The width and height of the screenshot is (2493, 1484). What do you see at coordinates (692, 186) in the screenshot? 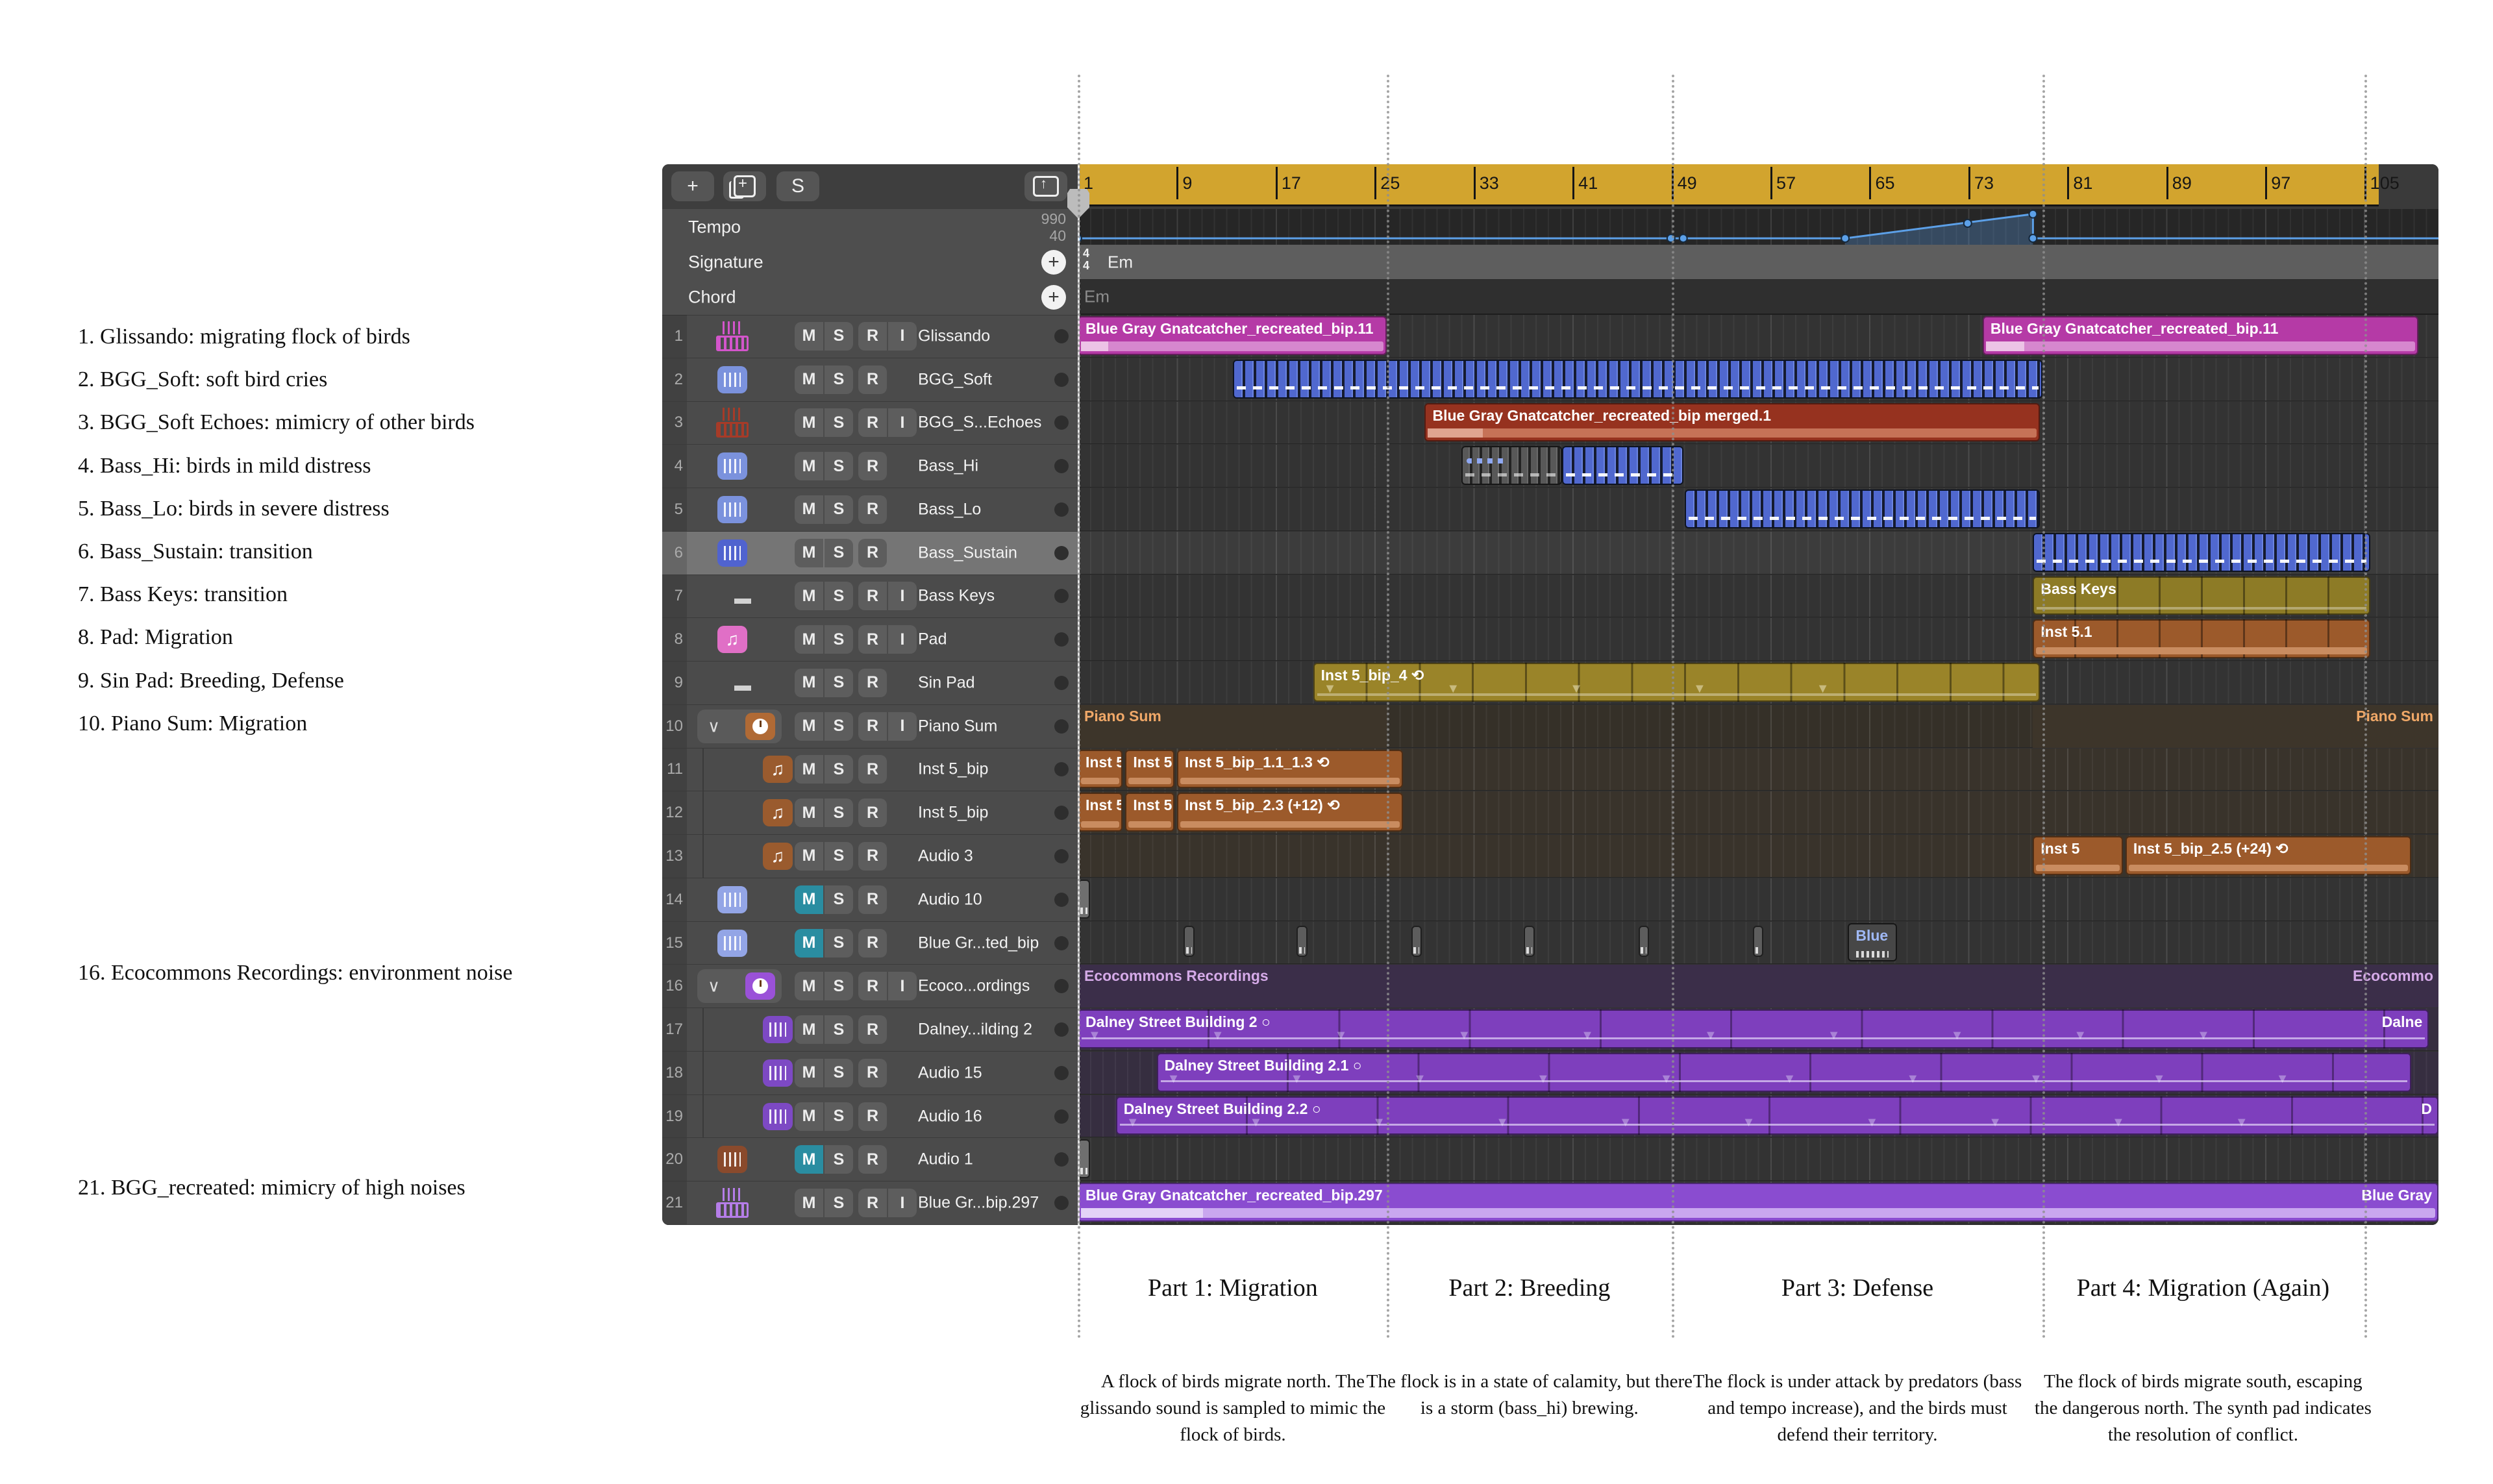
I see `add-track-button: +` at bounding box center [692, 186].